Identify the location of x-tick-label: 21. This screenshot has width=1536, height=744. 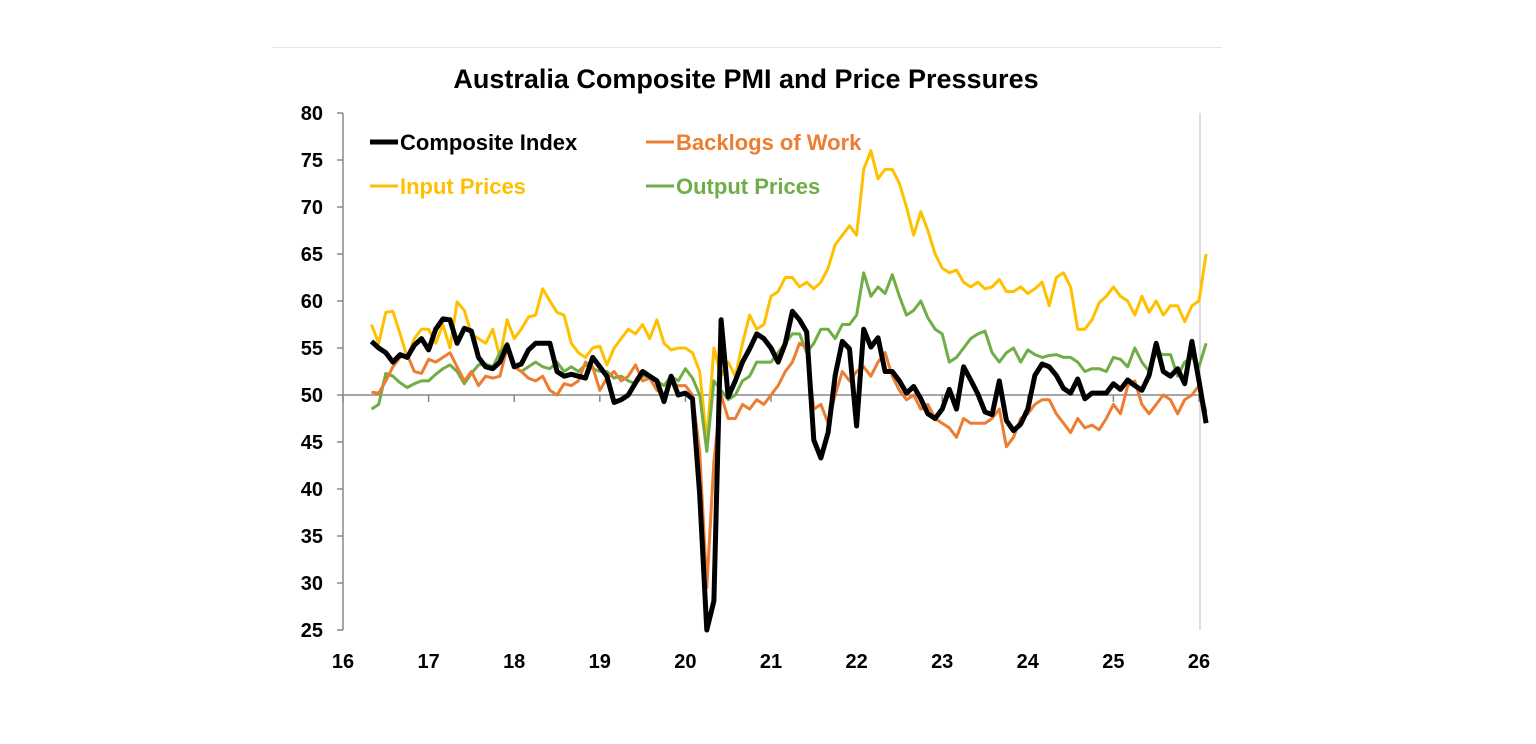
(771, 662).